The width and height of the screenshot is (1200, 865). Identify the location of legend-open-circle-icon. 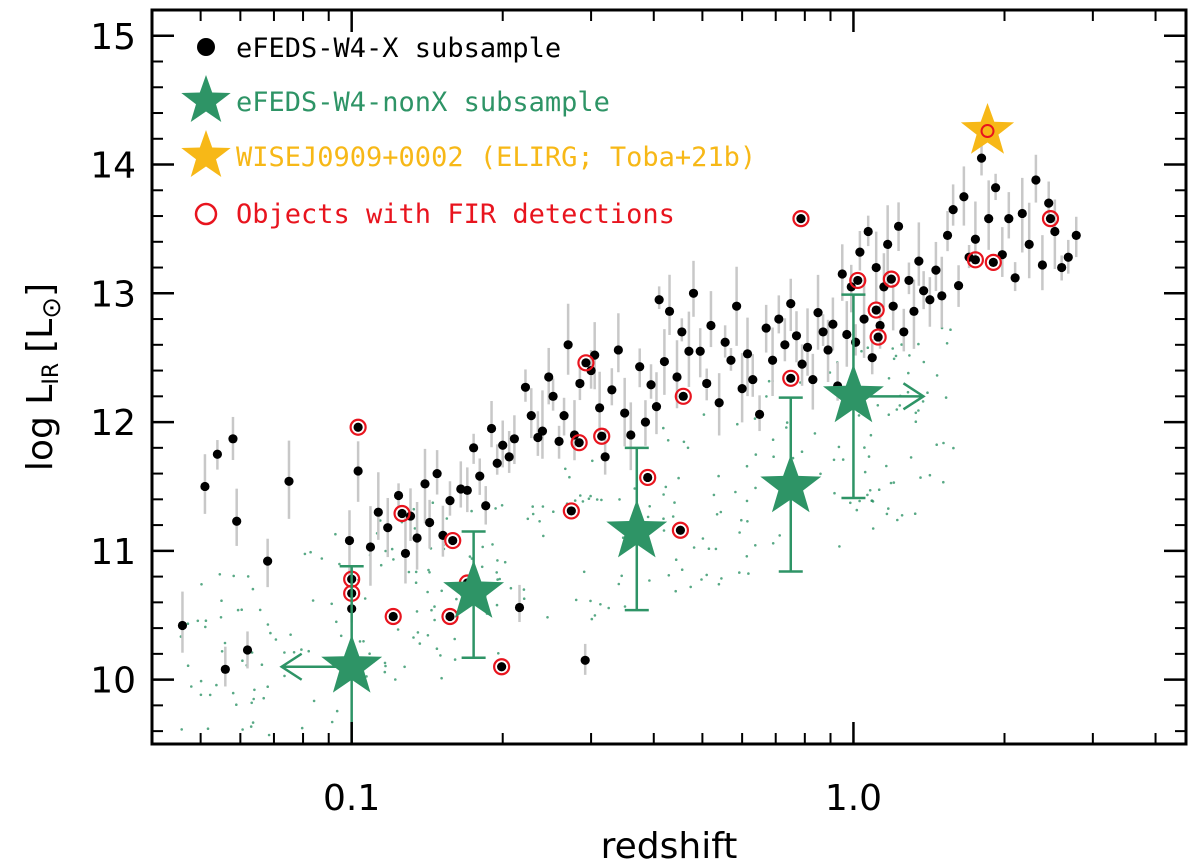
(206, 214).